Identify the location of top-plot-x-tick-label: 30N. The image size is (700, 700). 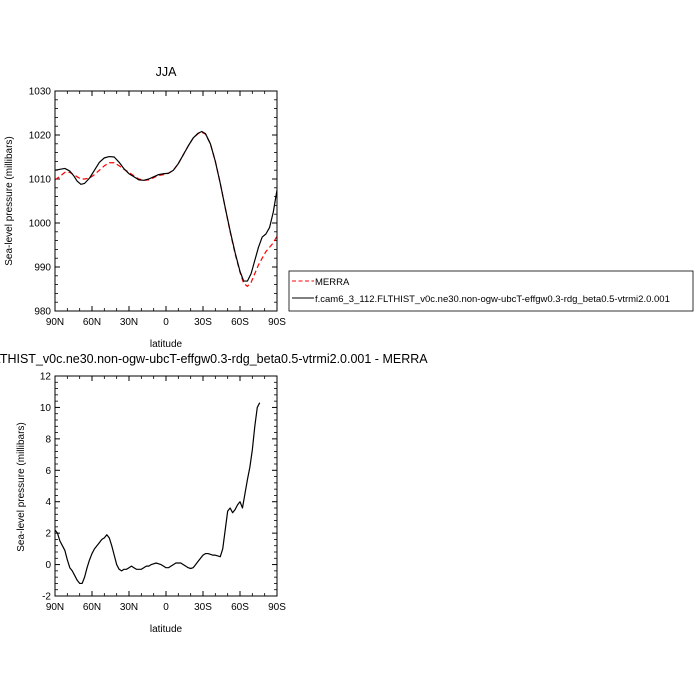
(129, 322).